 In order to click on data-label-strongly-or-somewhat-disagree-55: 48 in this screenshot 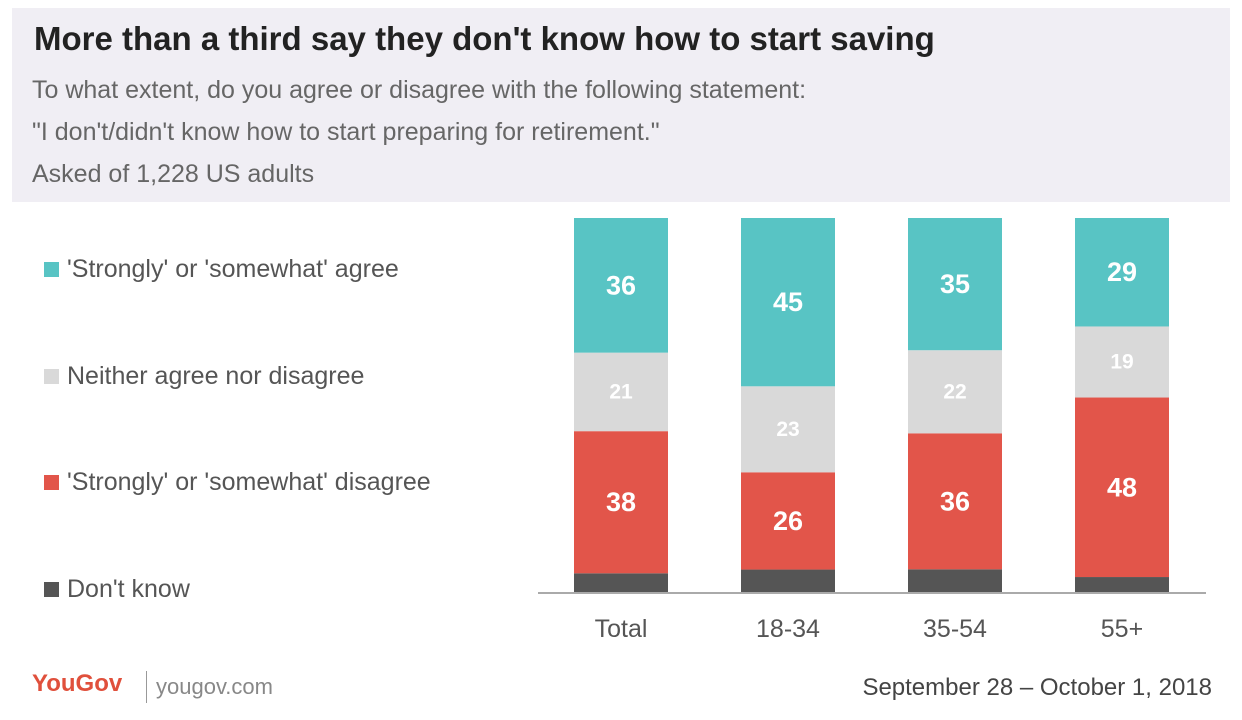, I will do `click(1122, 487)`.